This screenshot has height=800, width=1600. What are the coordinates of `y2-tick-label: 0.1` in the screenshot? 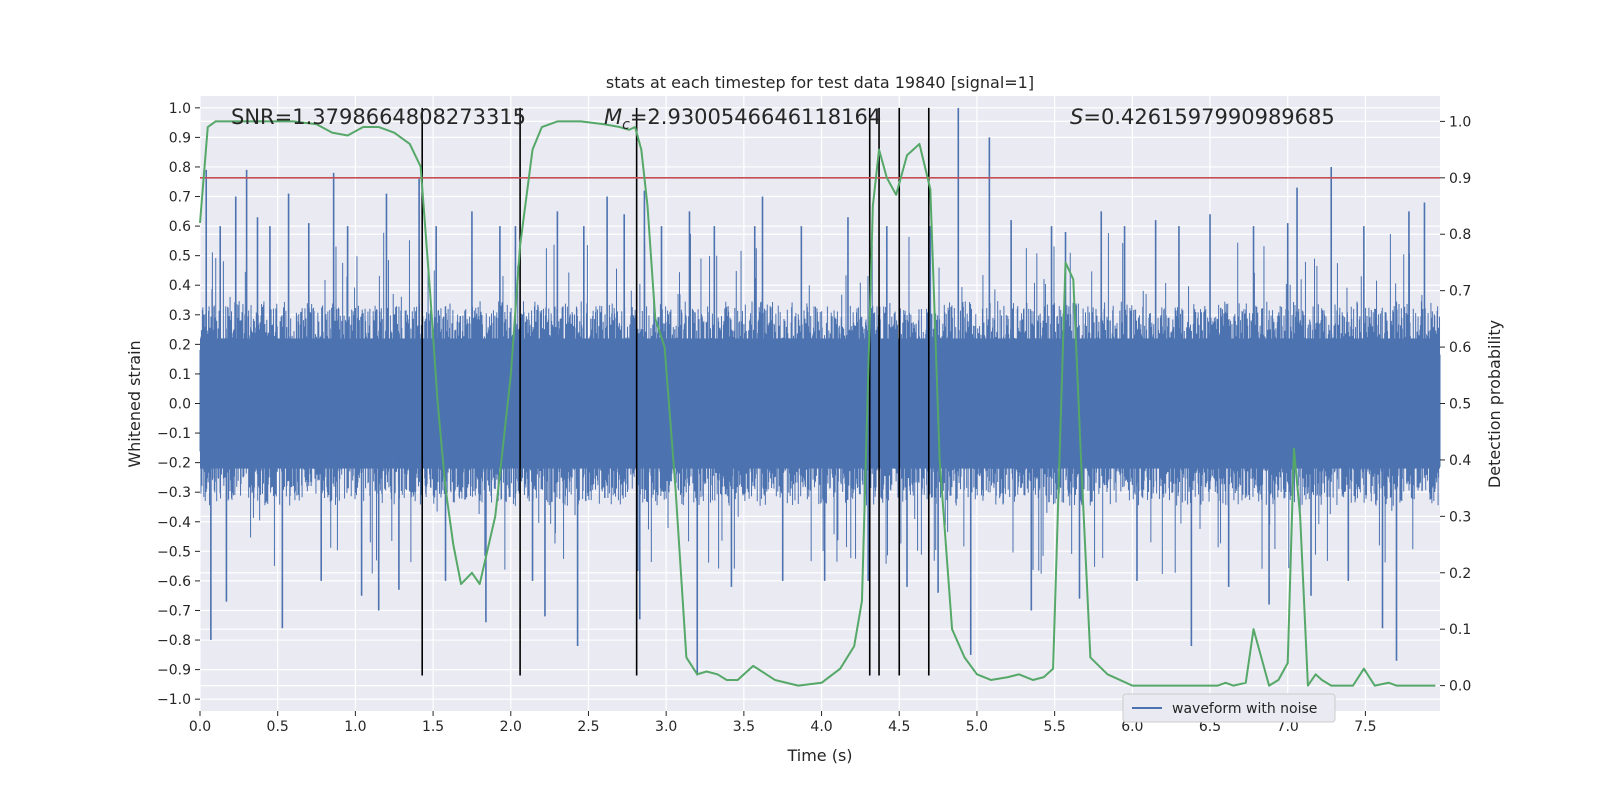 It's located at (1460, 630).